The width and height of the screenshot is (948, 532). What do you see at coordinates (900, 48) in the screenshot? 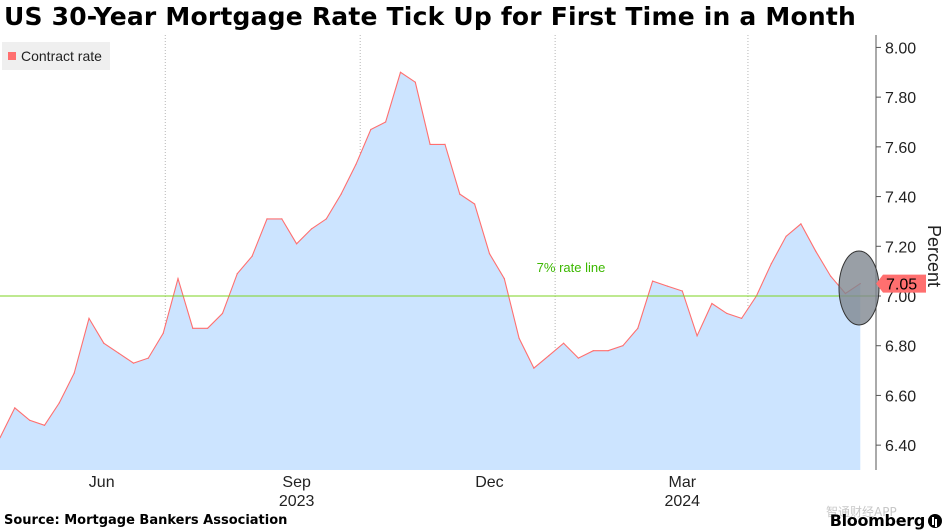
I see `y-tick-label-0: 8.00` at bounding box center [900, 48].